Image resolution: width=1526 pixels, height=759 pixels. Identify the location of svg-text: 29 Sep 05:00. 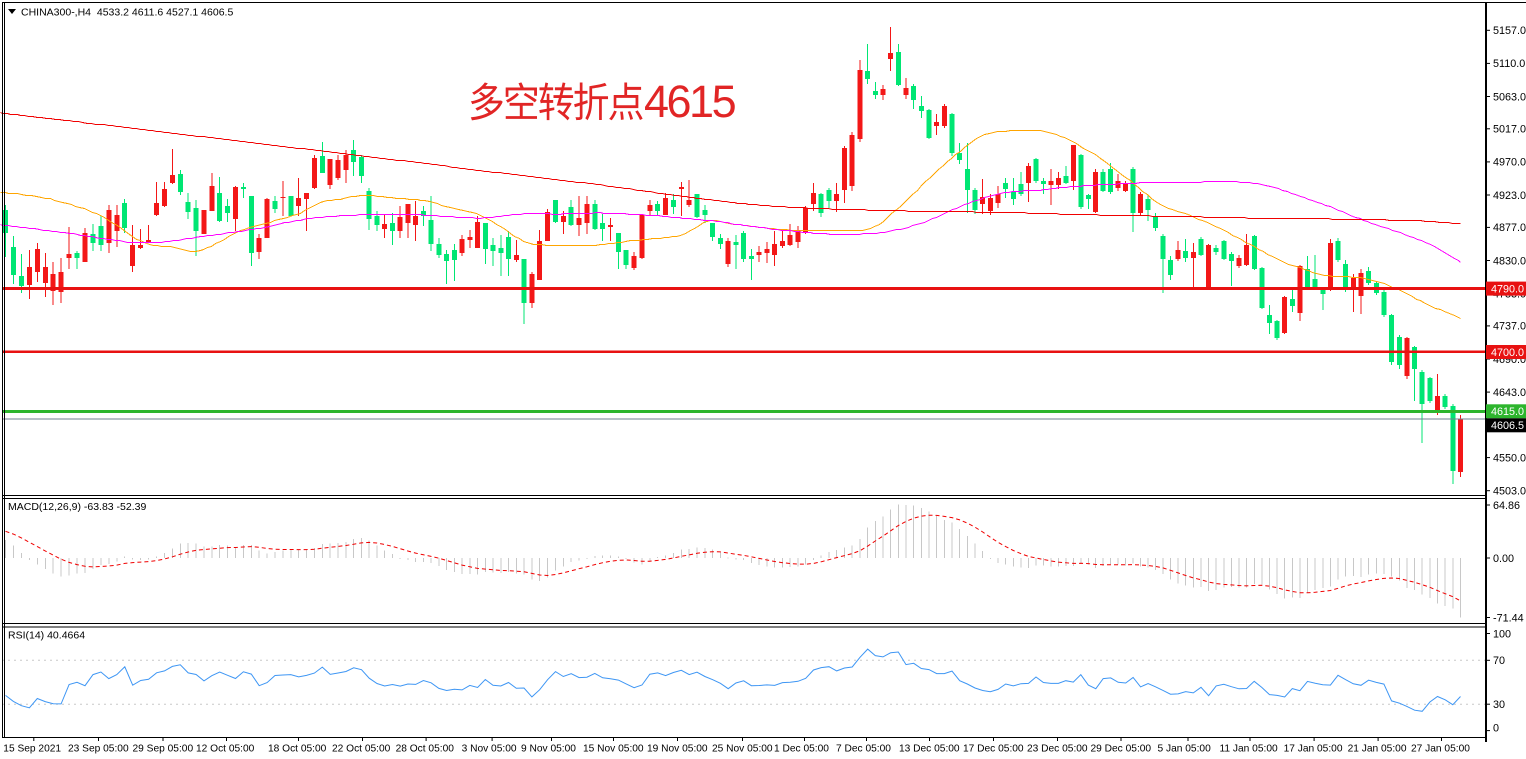
(163, 749).